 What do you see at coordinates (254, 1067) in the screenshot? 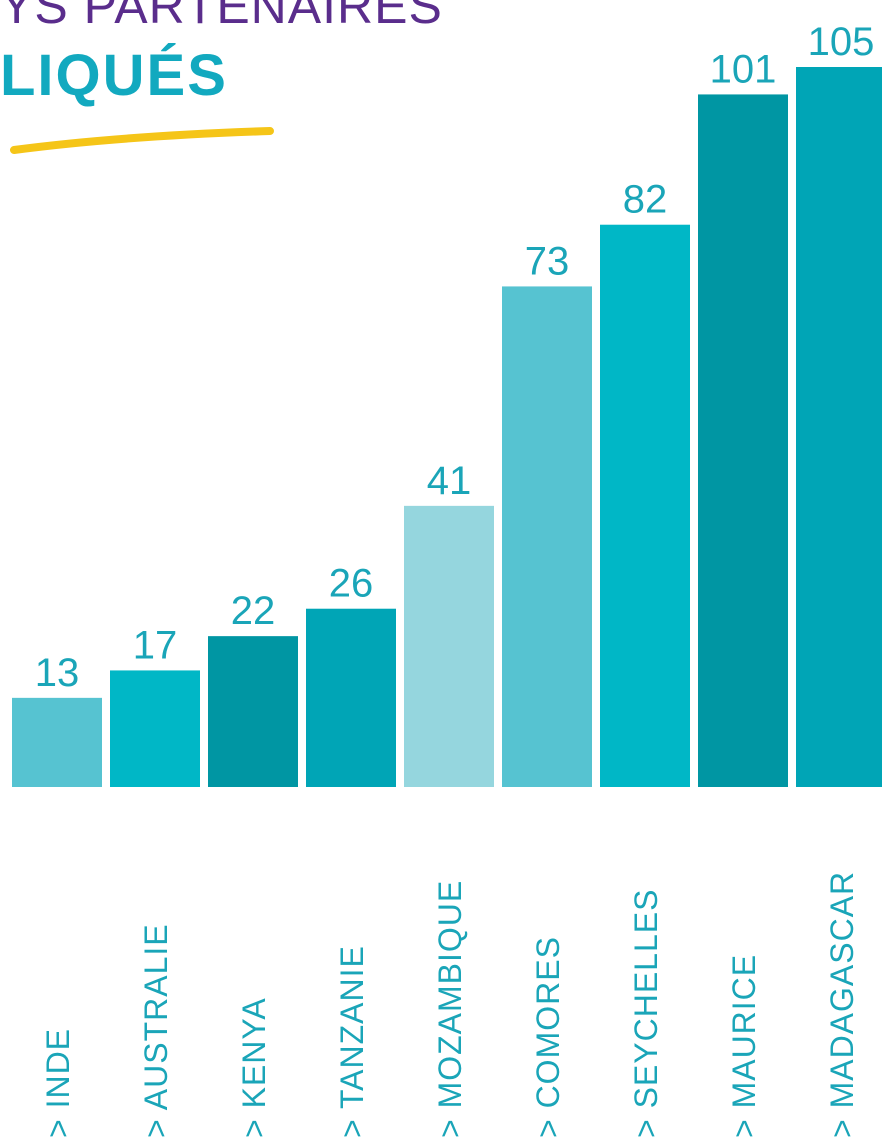
I see `category-label-2: > KENYA` at bounding box center [254, 1067].